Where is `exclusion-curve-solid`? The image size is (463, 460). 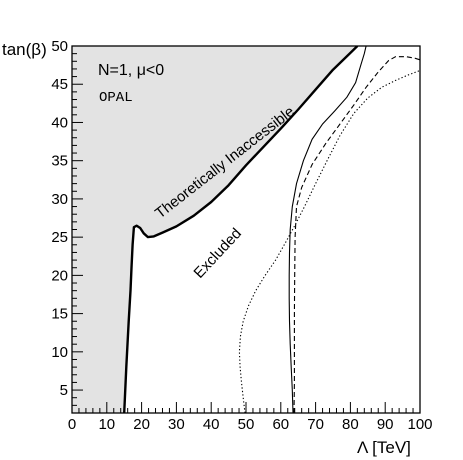 exclusion-curve-solid is located at coordinates (327, 229).